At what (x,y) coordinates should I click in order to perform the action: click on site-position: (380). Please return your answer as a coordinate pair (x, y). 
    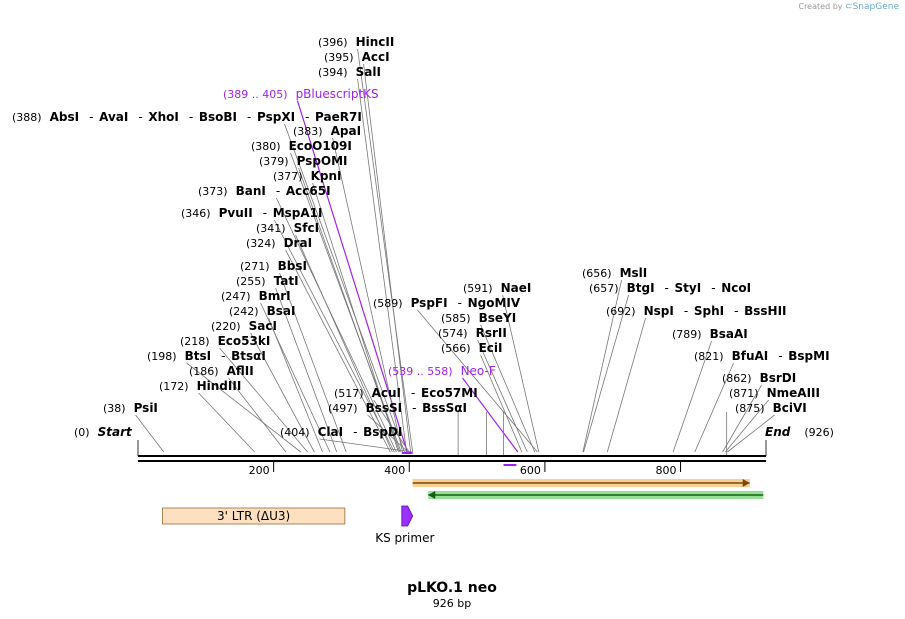
    Looking at the image, I should click on (266, 146).